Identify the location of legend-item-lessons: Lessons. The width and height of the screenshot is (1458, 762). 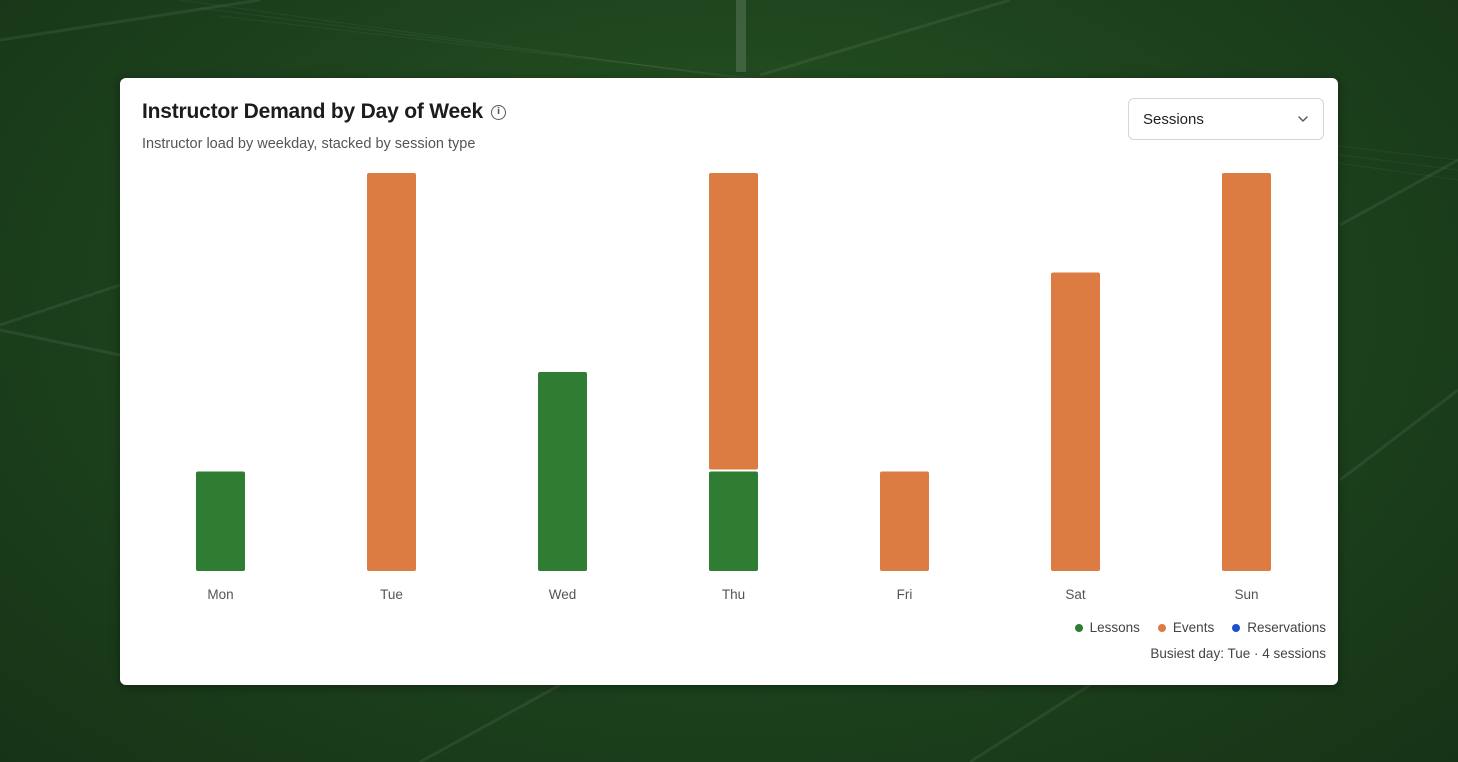
(1107, 627).